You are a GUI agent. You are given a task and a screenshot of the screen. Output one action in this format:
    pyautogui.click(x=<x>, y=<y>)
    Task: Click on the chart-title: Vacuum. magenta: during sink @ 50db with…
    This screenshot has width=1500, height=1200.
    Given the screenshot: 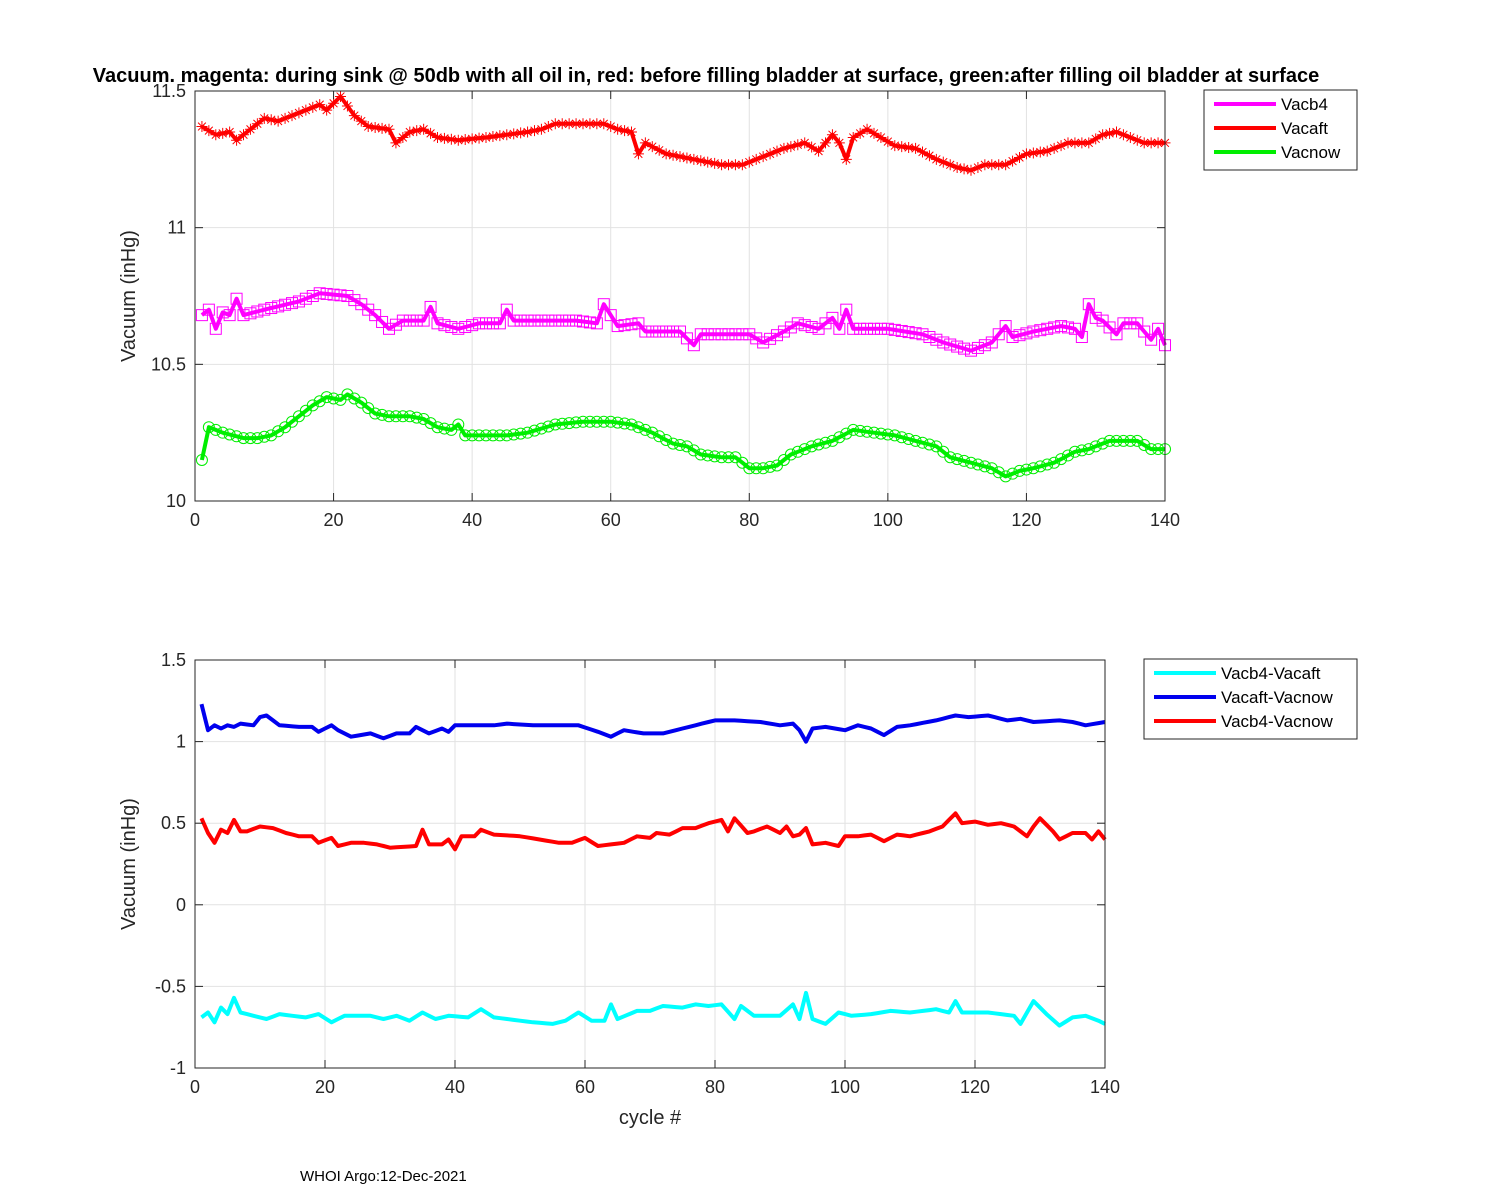 What is the action you would take?
    pyautogui.click(x=706, y=76)
    